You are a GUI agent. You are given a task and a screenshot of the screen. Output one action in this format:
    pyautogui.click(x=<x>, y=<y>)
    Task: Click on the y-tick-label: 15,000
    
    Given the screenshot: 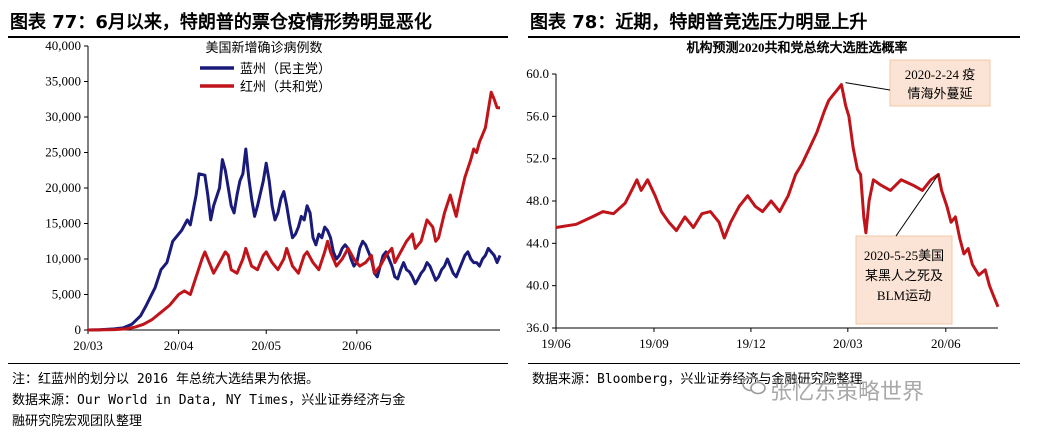 What is the action you would take?
    pyautogui.click(x=63, y=223)
    